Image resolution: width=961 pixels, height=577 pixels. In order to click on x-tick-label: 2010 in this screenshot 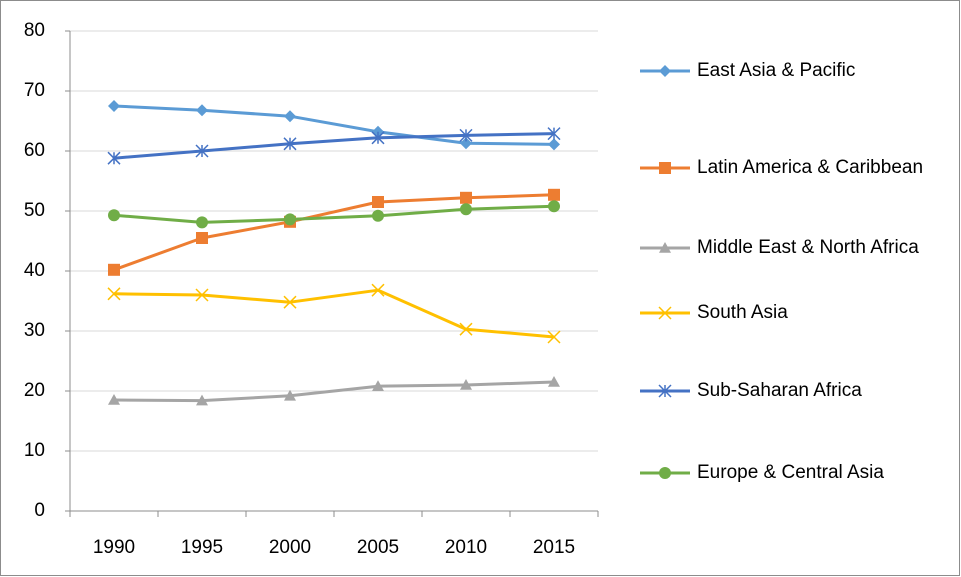, I will do `click(466, 547)`.